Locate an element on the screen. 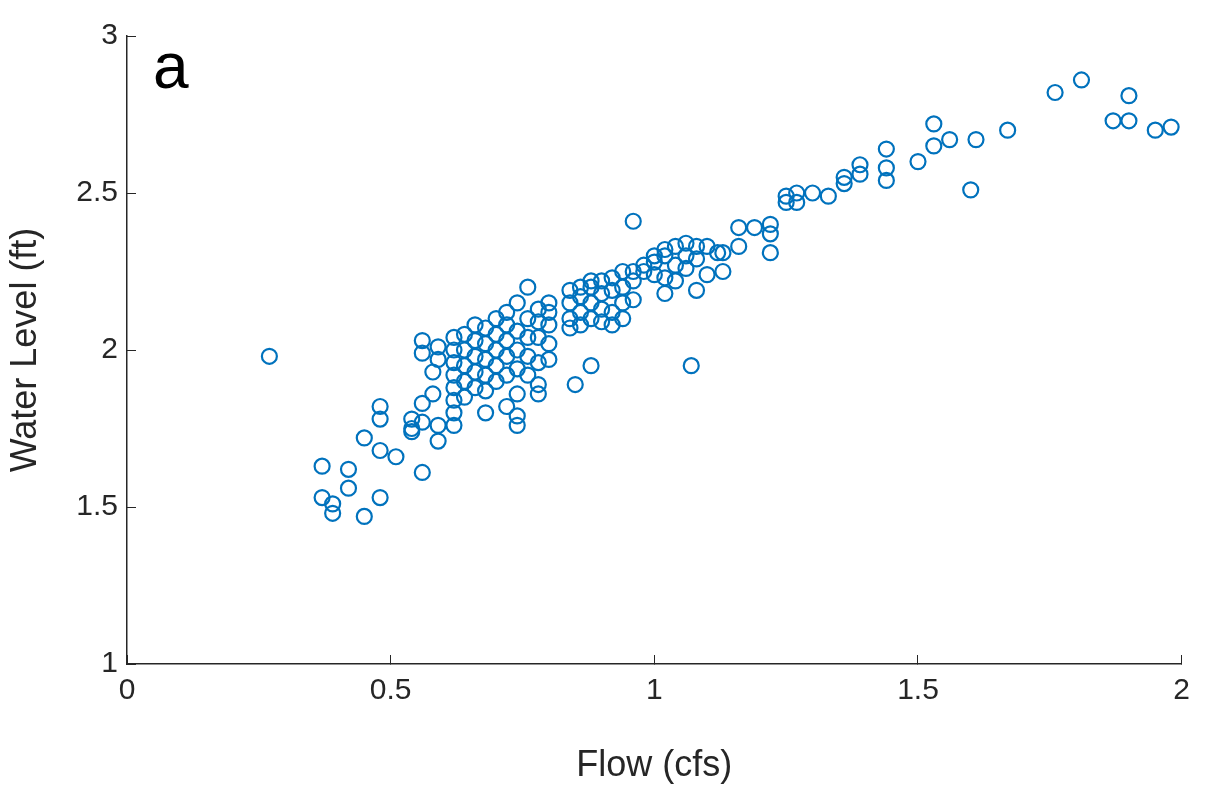  x-axis-title: Flow (cfs) is located at coordinates (654, 764).